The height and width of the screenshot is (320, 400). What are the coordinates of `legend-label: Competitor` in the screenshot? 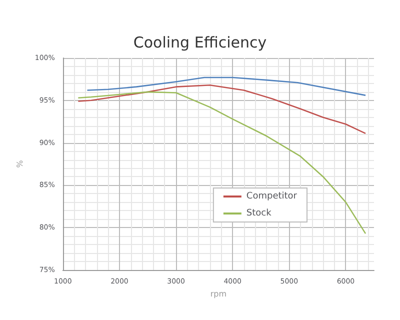 It's located at (272, 197).